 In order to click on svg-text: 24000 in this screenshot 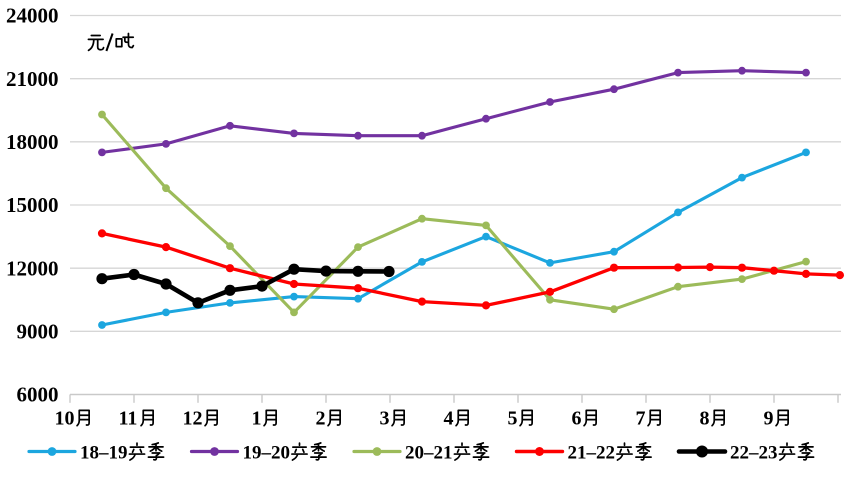, I will do `click(32, 16)`.